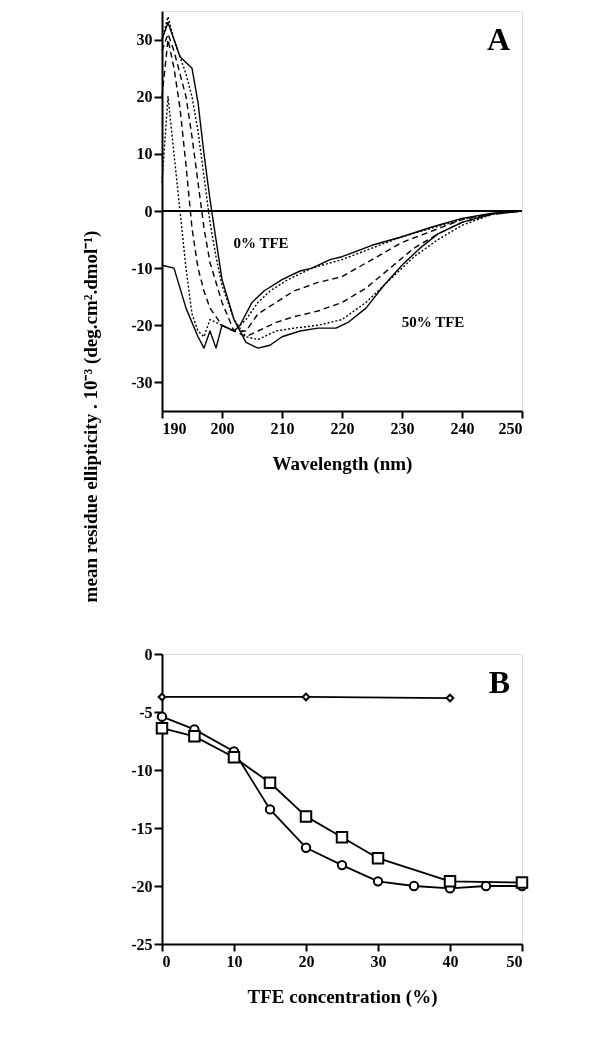 The image size is (597, 1055). I want to click on y-tick-label: -5, so click(146, 712).